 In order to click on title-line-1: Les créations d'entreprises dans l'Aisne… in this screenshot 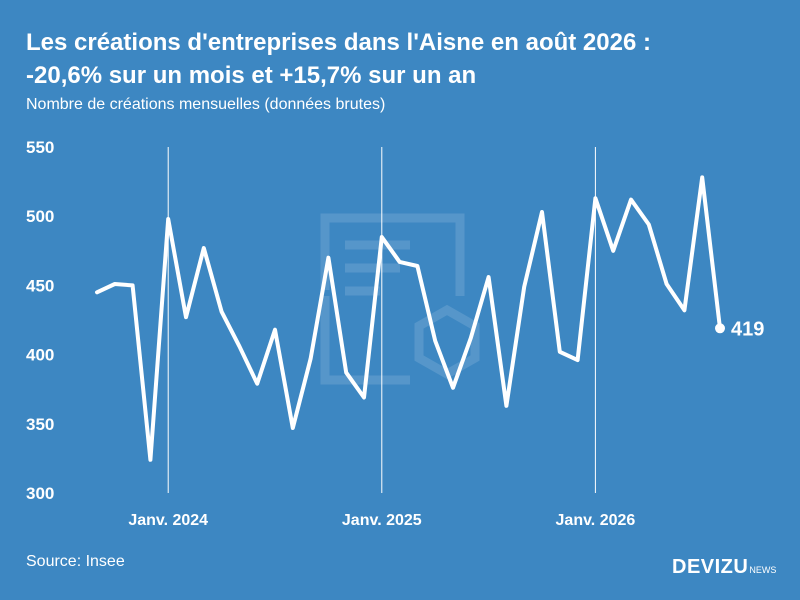, I will do `click(338, 42)`.